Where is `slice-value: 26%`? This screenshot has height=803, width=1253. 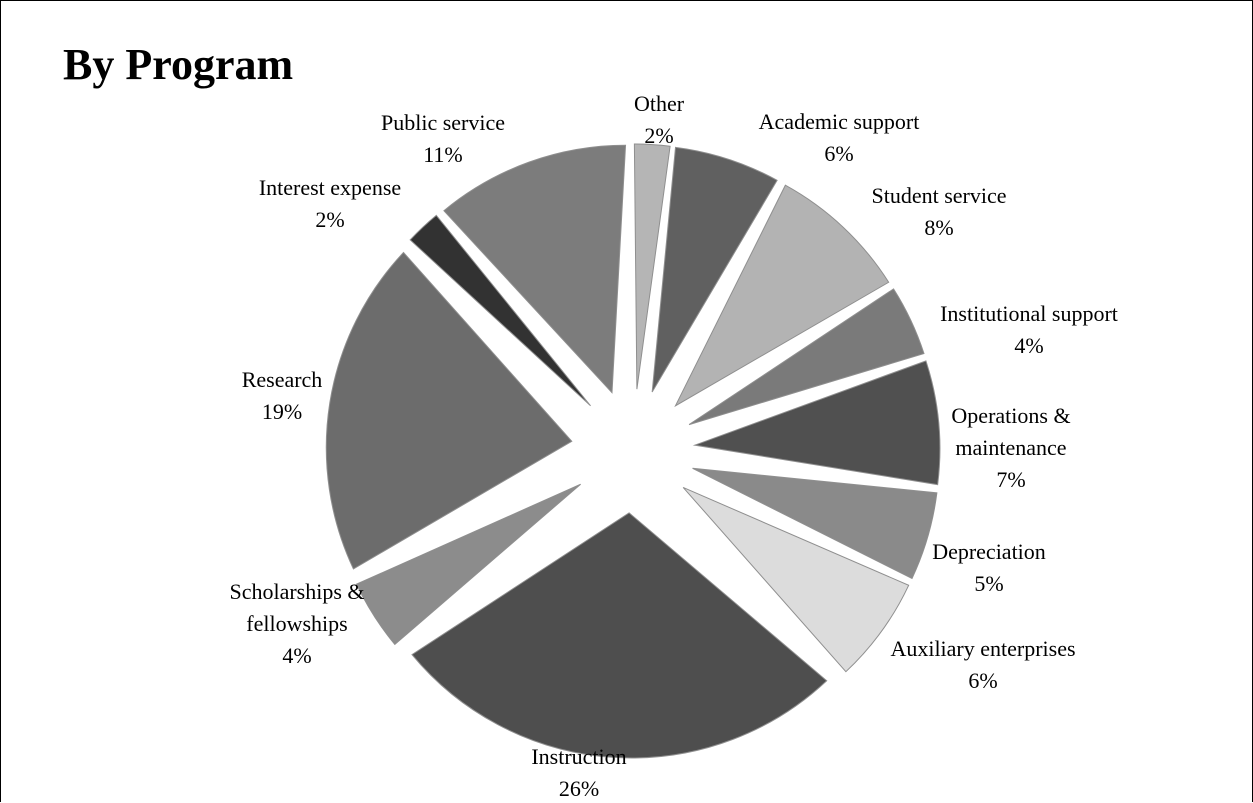 slice-value: 26% is located at coordinates (579, 788).